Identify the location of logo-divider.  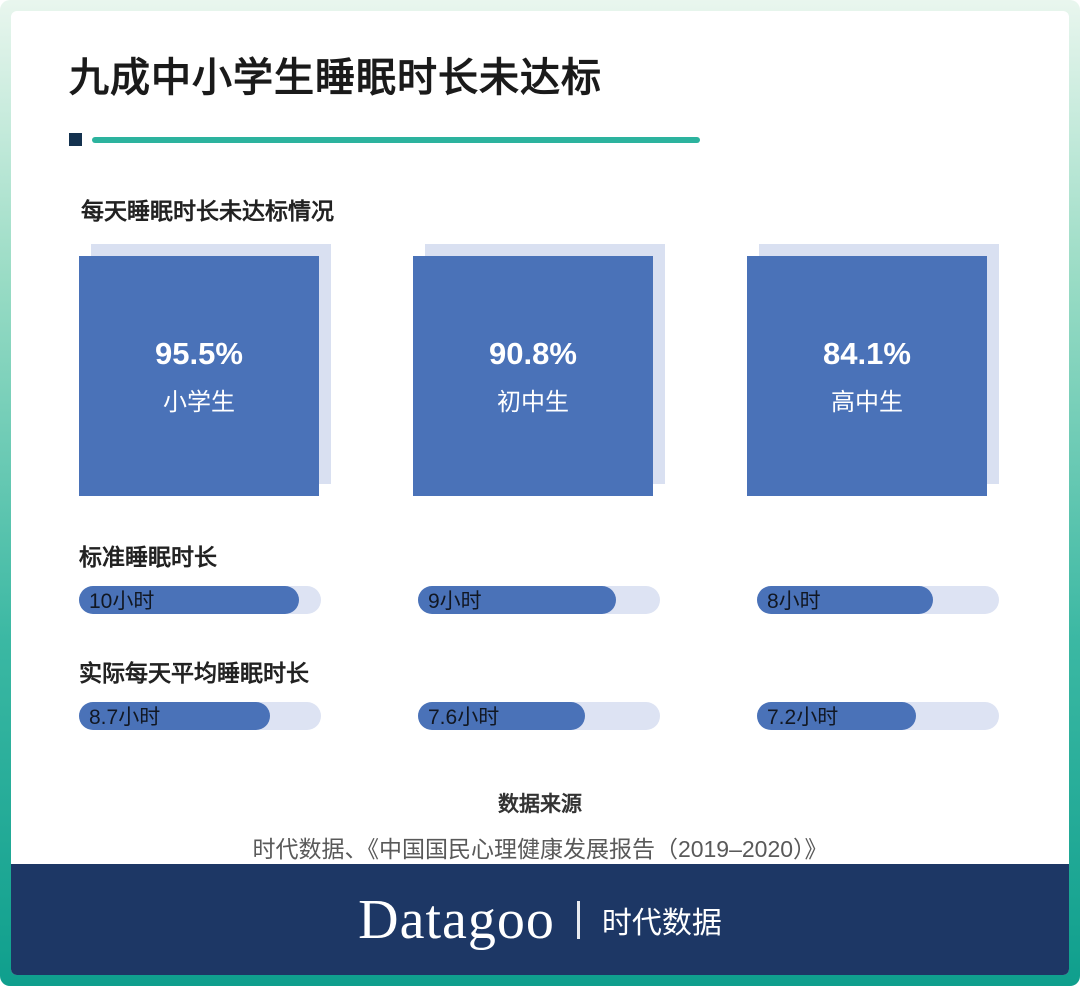
(578, 919).